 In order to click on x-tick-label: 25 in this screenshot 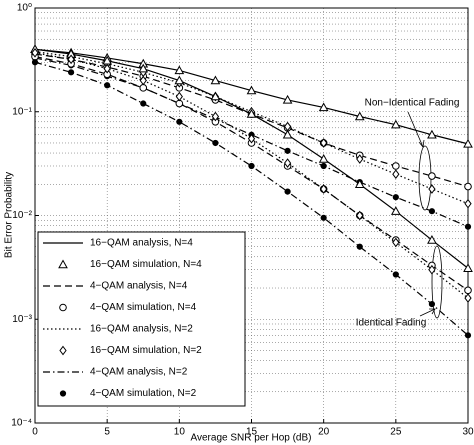, I will do `click(396, 432)`.